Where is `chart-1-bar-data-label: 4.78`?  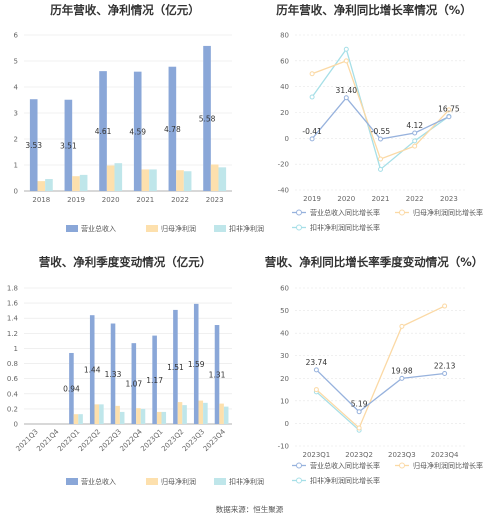
chart-1-bar-data-label: 4.78 is located at coordinates (172, 129).